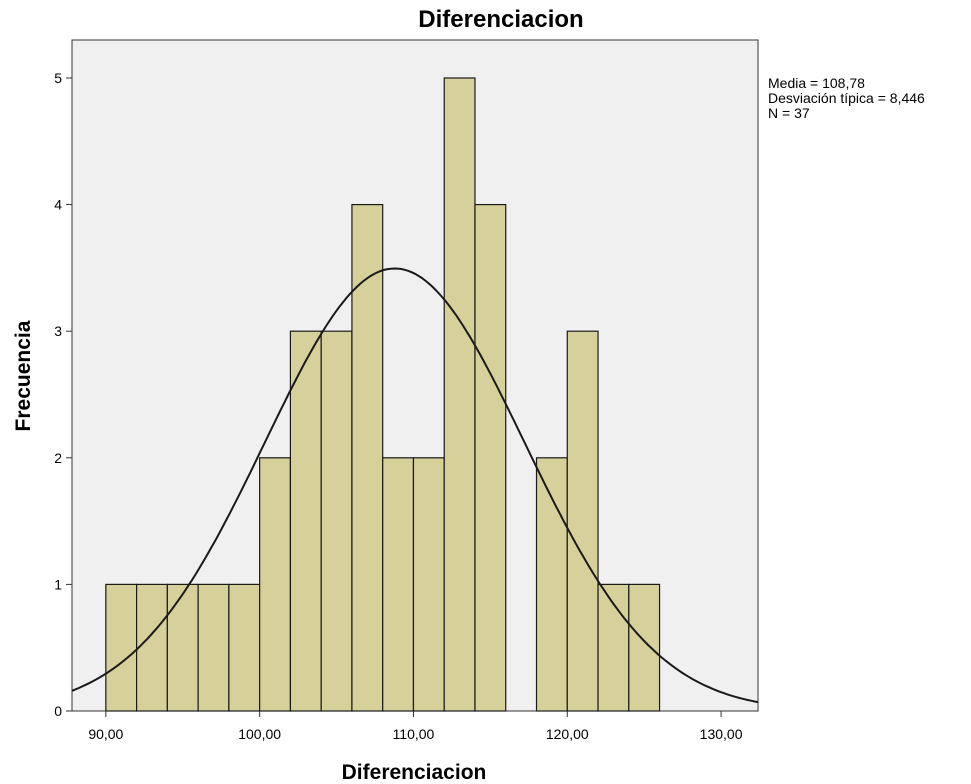 The image size is (971, 784). What do you see at coordinates (58, 711) in the screenshot?
I see `y-tick-label: 0` at bounding box center [58, 711].